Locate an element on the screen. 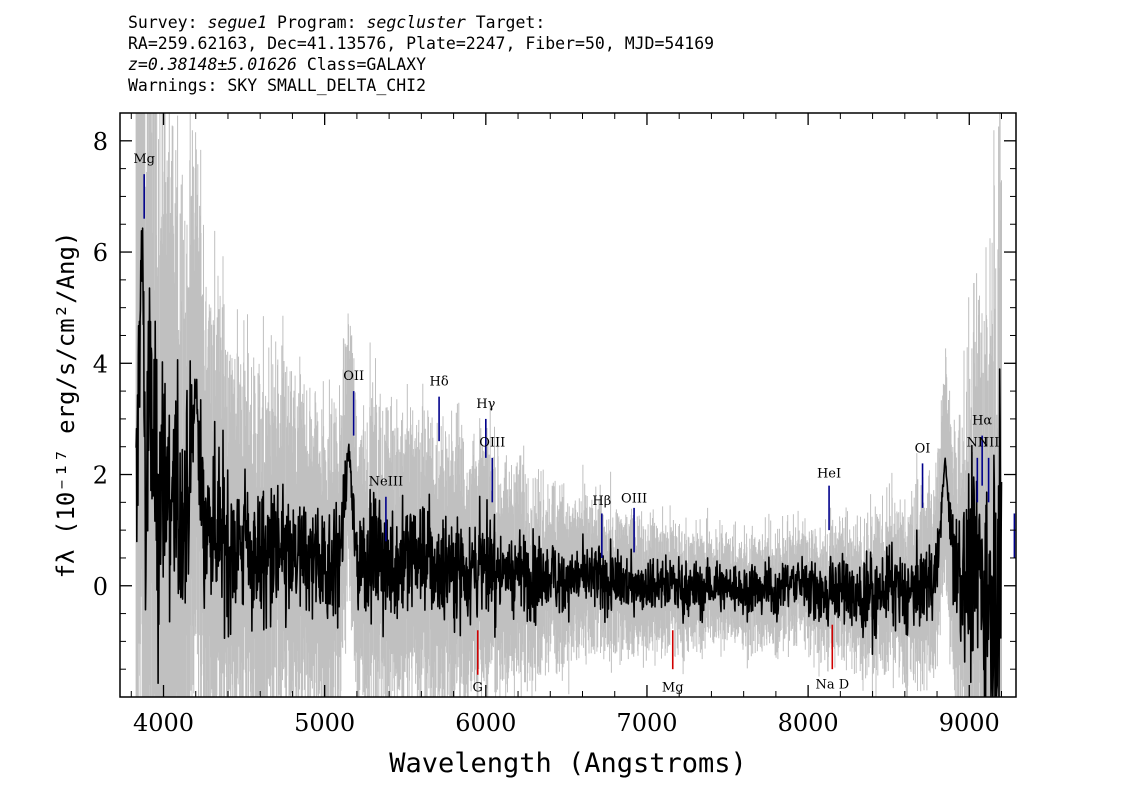  x-tick-label: 5000 is located at coordinates (324, 723).